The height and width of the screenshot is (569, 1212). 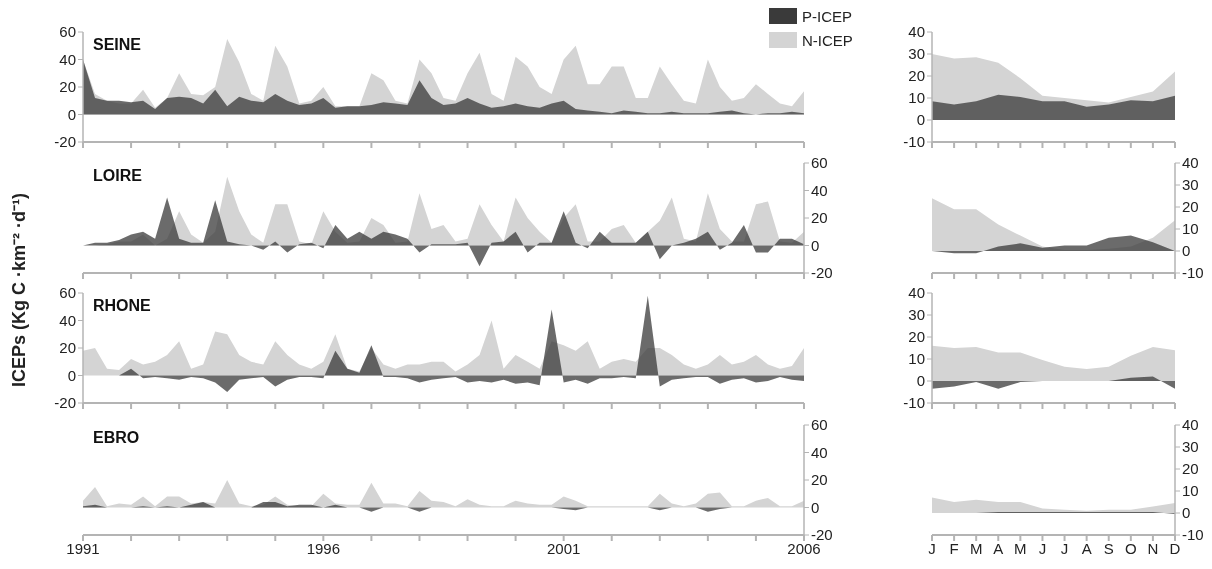 What do you see at coordinates (827, 16) in the screenshot?
I see `legend-label: P-ICEP` at bounding box center [827, 16].